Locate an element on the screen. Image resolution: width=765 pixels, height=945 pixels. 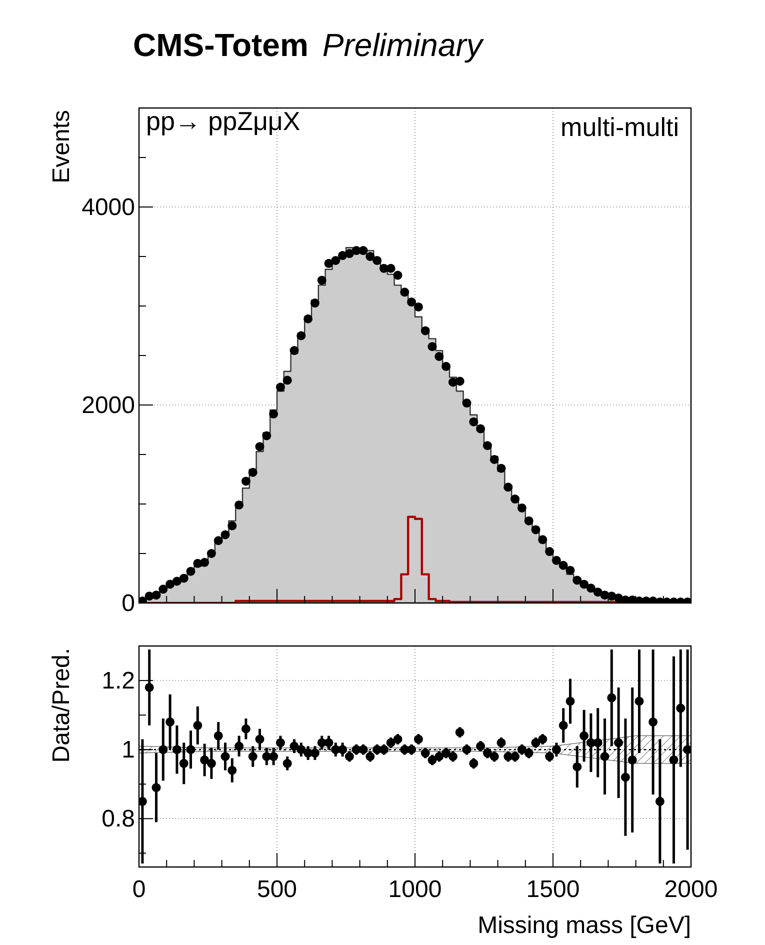
annotation: multi-multi is located at coordinates (619, 127).